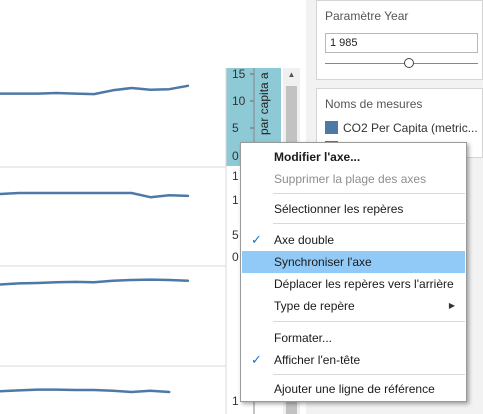 The image size is (483, 414). What do you see at coordinates (374, 104) in the screenshot?
I see `legend-title: Noms de mesures` at bounding box center [374, 104].